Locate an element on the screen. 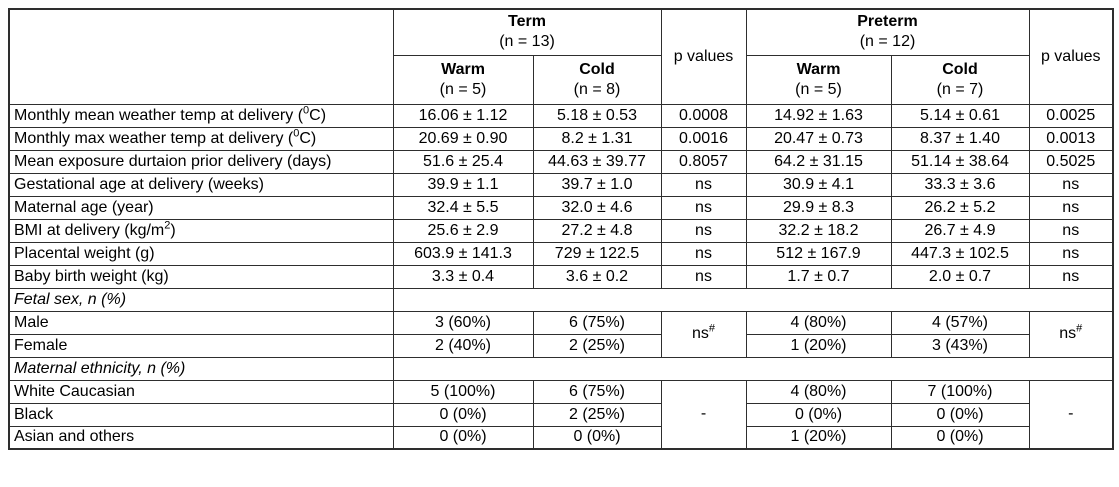  cell-preterm-p: 0.0013 is located at coordinates (1071, 138).